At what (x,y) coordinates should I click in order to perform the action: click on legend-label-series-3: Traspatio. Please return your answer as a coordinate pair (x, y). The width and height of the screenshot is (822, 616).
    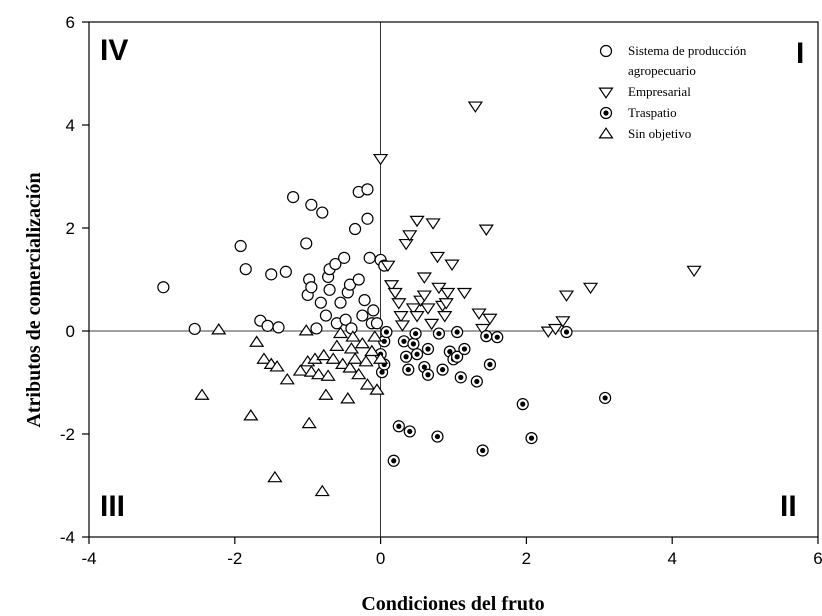
    Looking at the image, I should click on (652, 112).